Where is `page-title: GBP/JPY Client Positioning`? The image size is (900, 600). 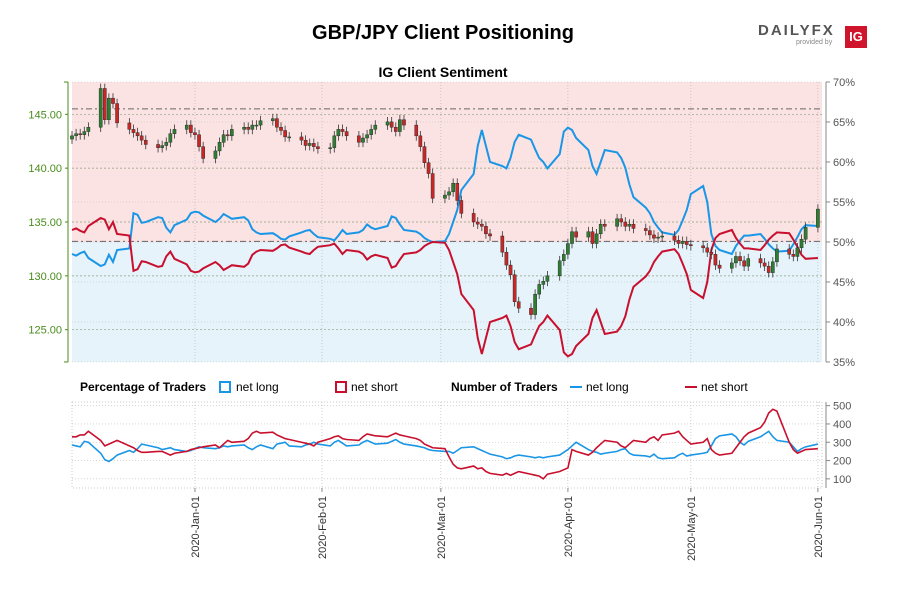 page-title: GBP/JPY Client Positioning is located at coordinates (443, 33).